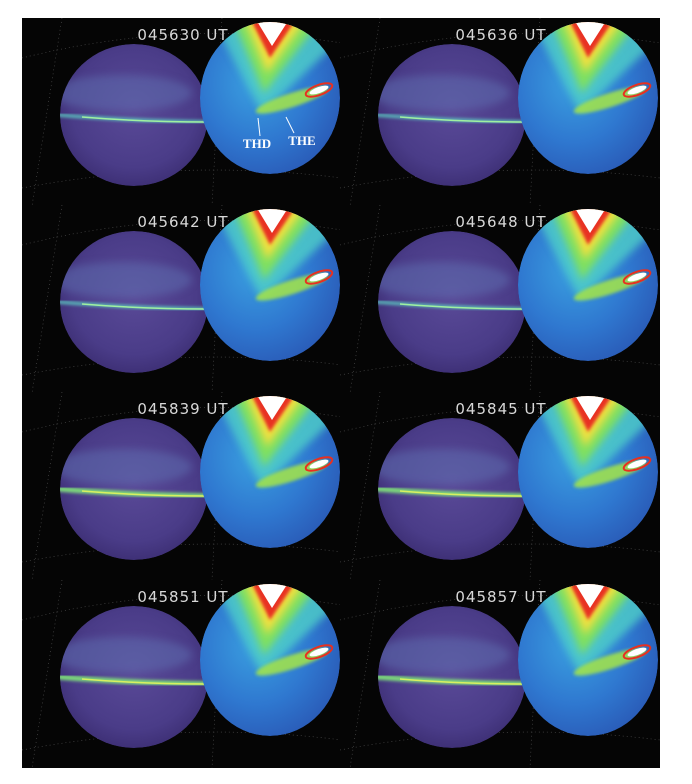 This screenshot has height=784, width=692. I want to click on timestamp: 045851 UT, so click(182, 597).